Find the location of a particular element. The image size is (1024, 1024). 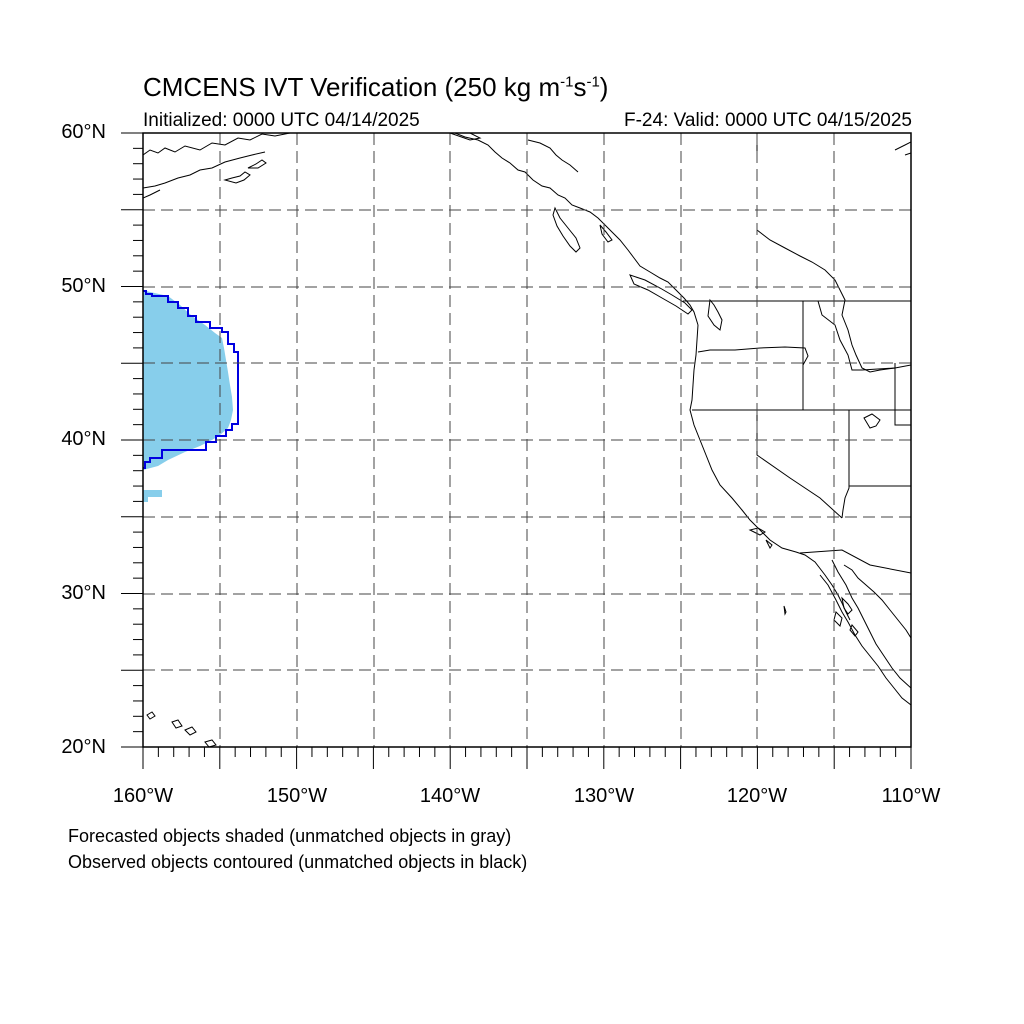

lon-label: 150°W is located at coordinates (297, 796).